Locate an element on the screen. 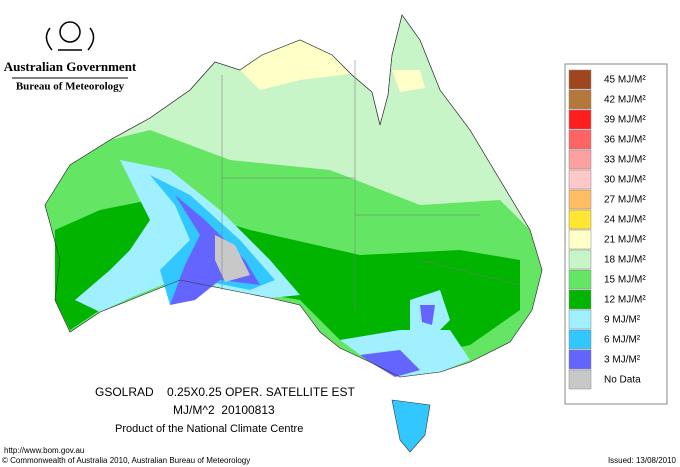 This screenshot has width=680, height=467. caption-line: GSOLRAD 0.25X0.25 OPER. SATELLITE EST is located at coordinates (225, 392).